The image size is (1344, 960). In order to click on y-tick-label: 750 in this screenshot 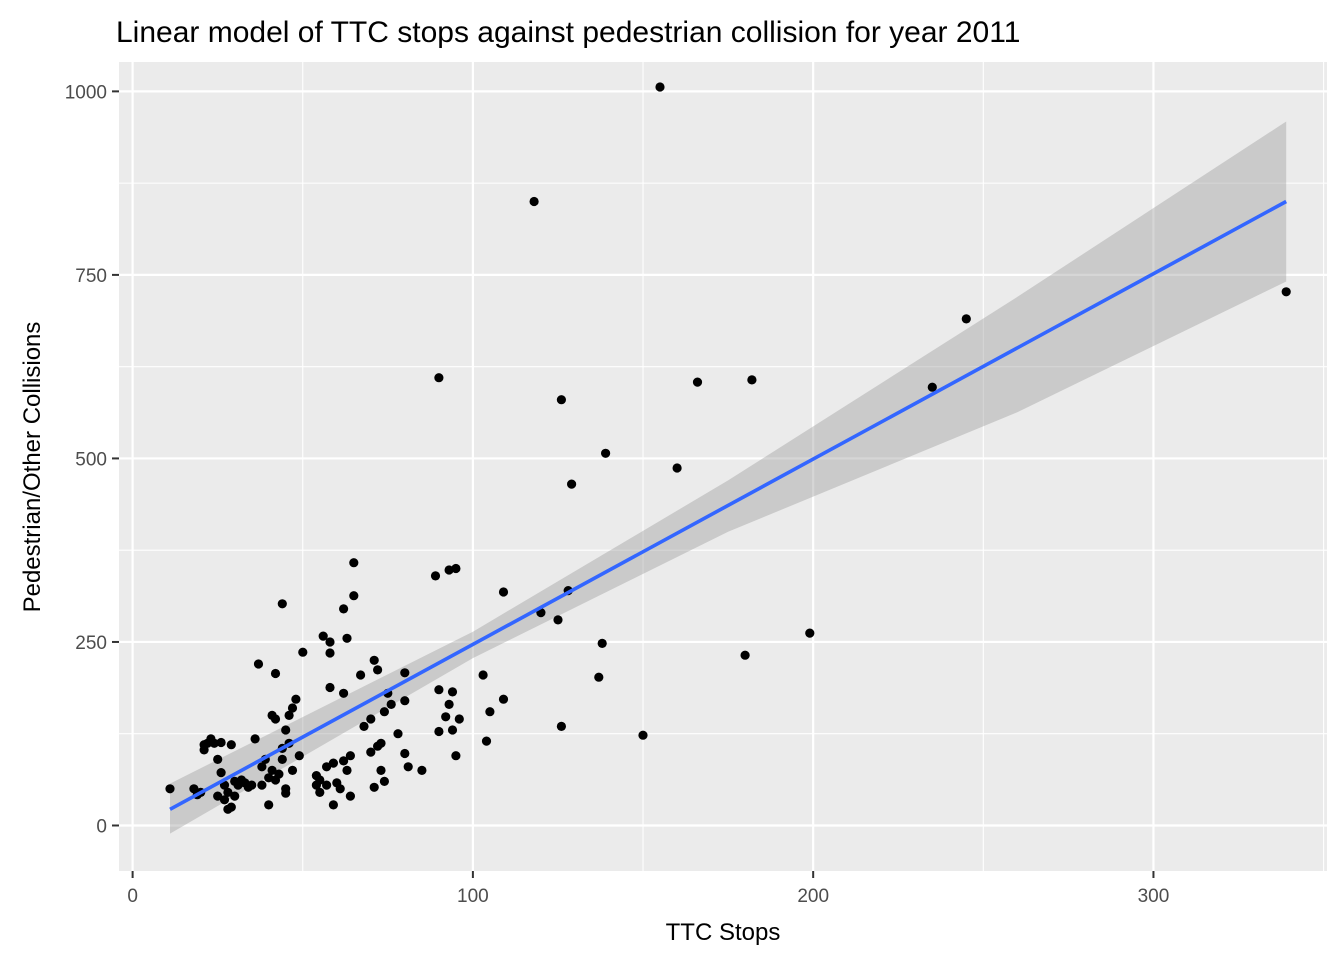, I will do `click(91, 276)`.